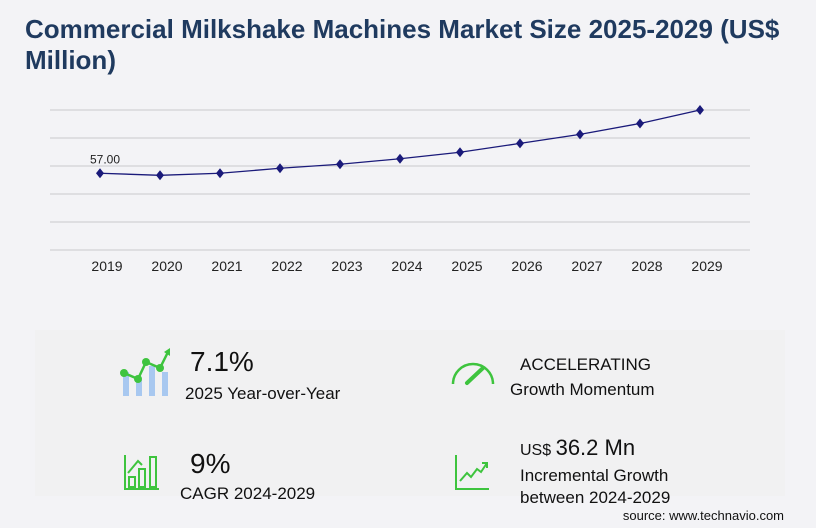 This screenshot has width=816, height=528. What do you see at coordinates (105, 159) in the screenshot?
I see `data-label: 57.00` at bounding box center [105, 159].